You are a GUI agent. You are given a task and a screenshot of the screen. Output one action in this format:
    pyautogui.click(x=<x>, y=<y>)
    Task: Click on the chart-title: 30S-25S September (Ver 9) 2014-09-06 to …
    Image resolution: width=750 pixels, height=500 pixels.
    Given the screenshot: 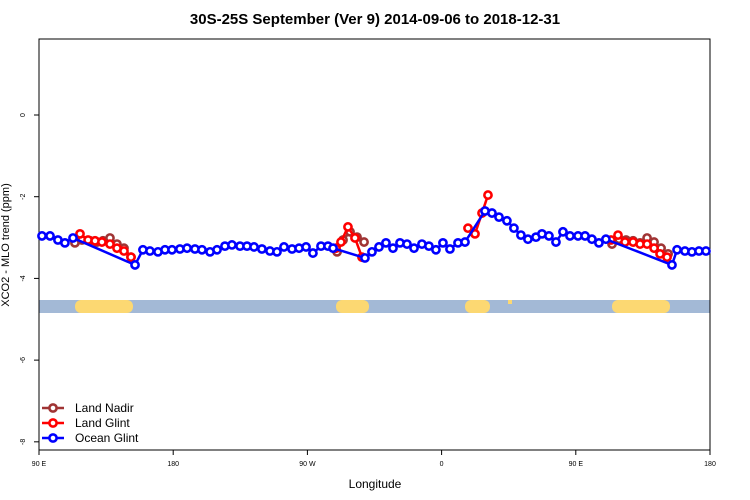 What is the action you would take?
    pyautogui.click(x=375, y=19)
    